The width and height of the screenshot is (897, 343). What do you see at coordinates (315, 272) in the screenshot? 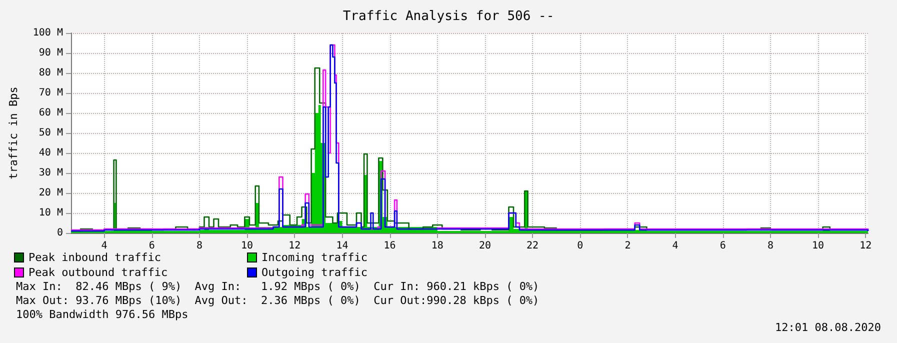
I see `legend-label: Outgoing traffic` at bounding box center [315, 272].